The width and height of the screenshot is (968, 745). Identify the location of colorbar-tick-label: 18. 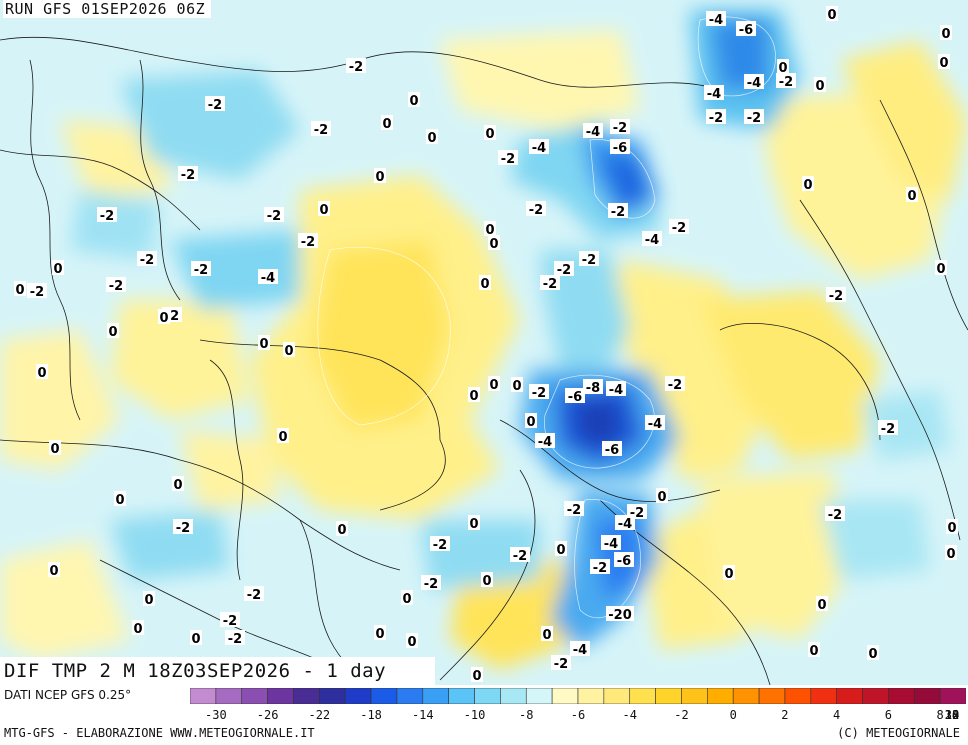
(952, 715).